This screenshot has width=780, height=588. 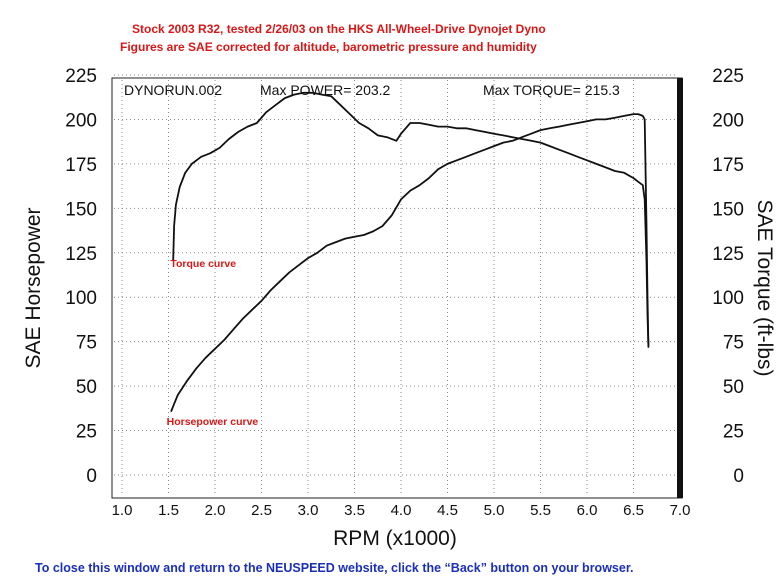 What do you see at coordinates (81, 76) in the screenshot?
I see `y-left-tick-label: 225` at bounding box center [81, 76].